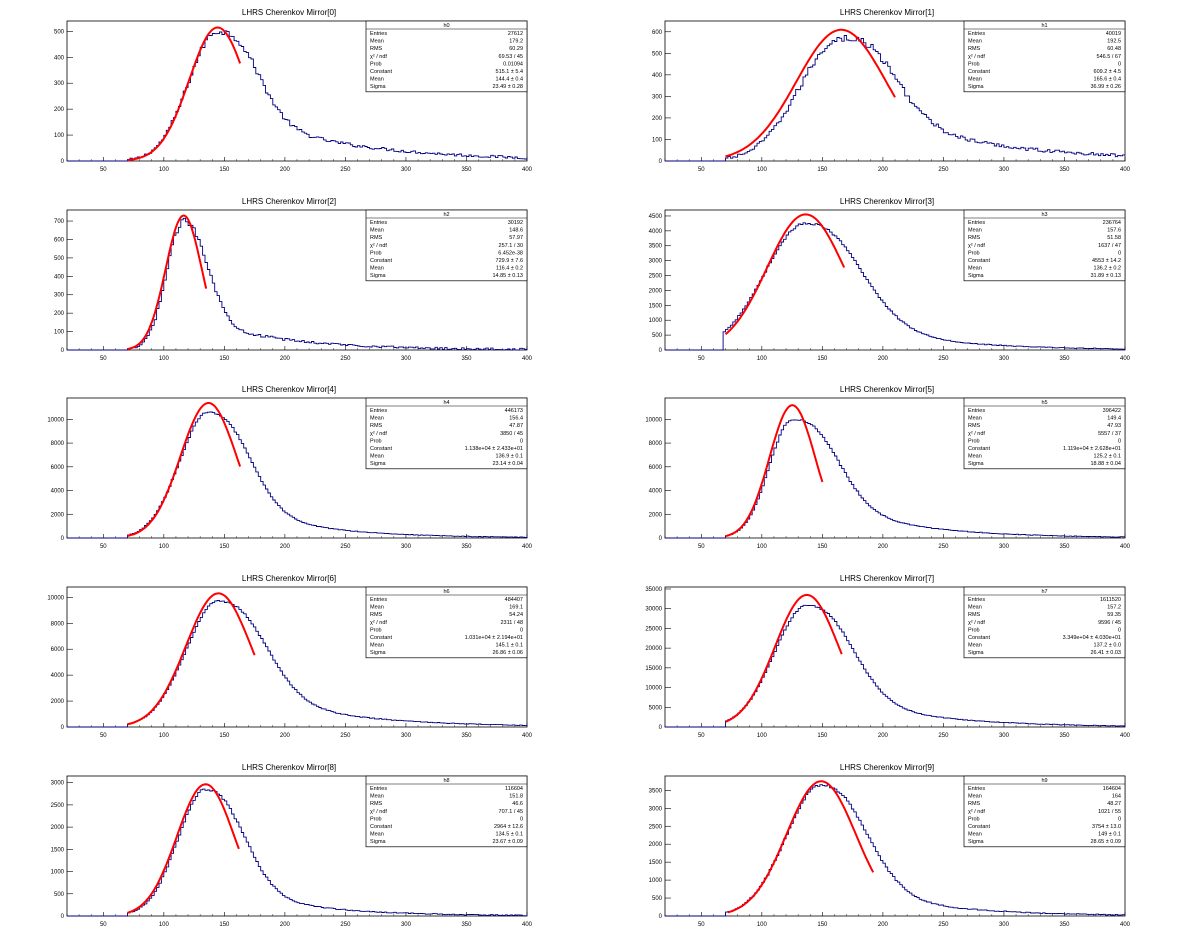  What do you see at coordinates (1092, 638) in the screenshot?
I see `stats-value: 3.349e+04 ± 4.030e+01` at bounding box center [1092, 638].